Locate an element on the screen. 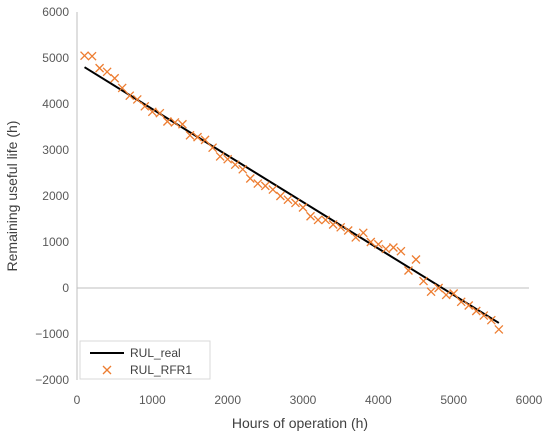 This screenshot has width=550, height=435. x-tick-label: 1000 is located at coordinates (152, 400).